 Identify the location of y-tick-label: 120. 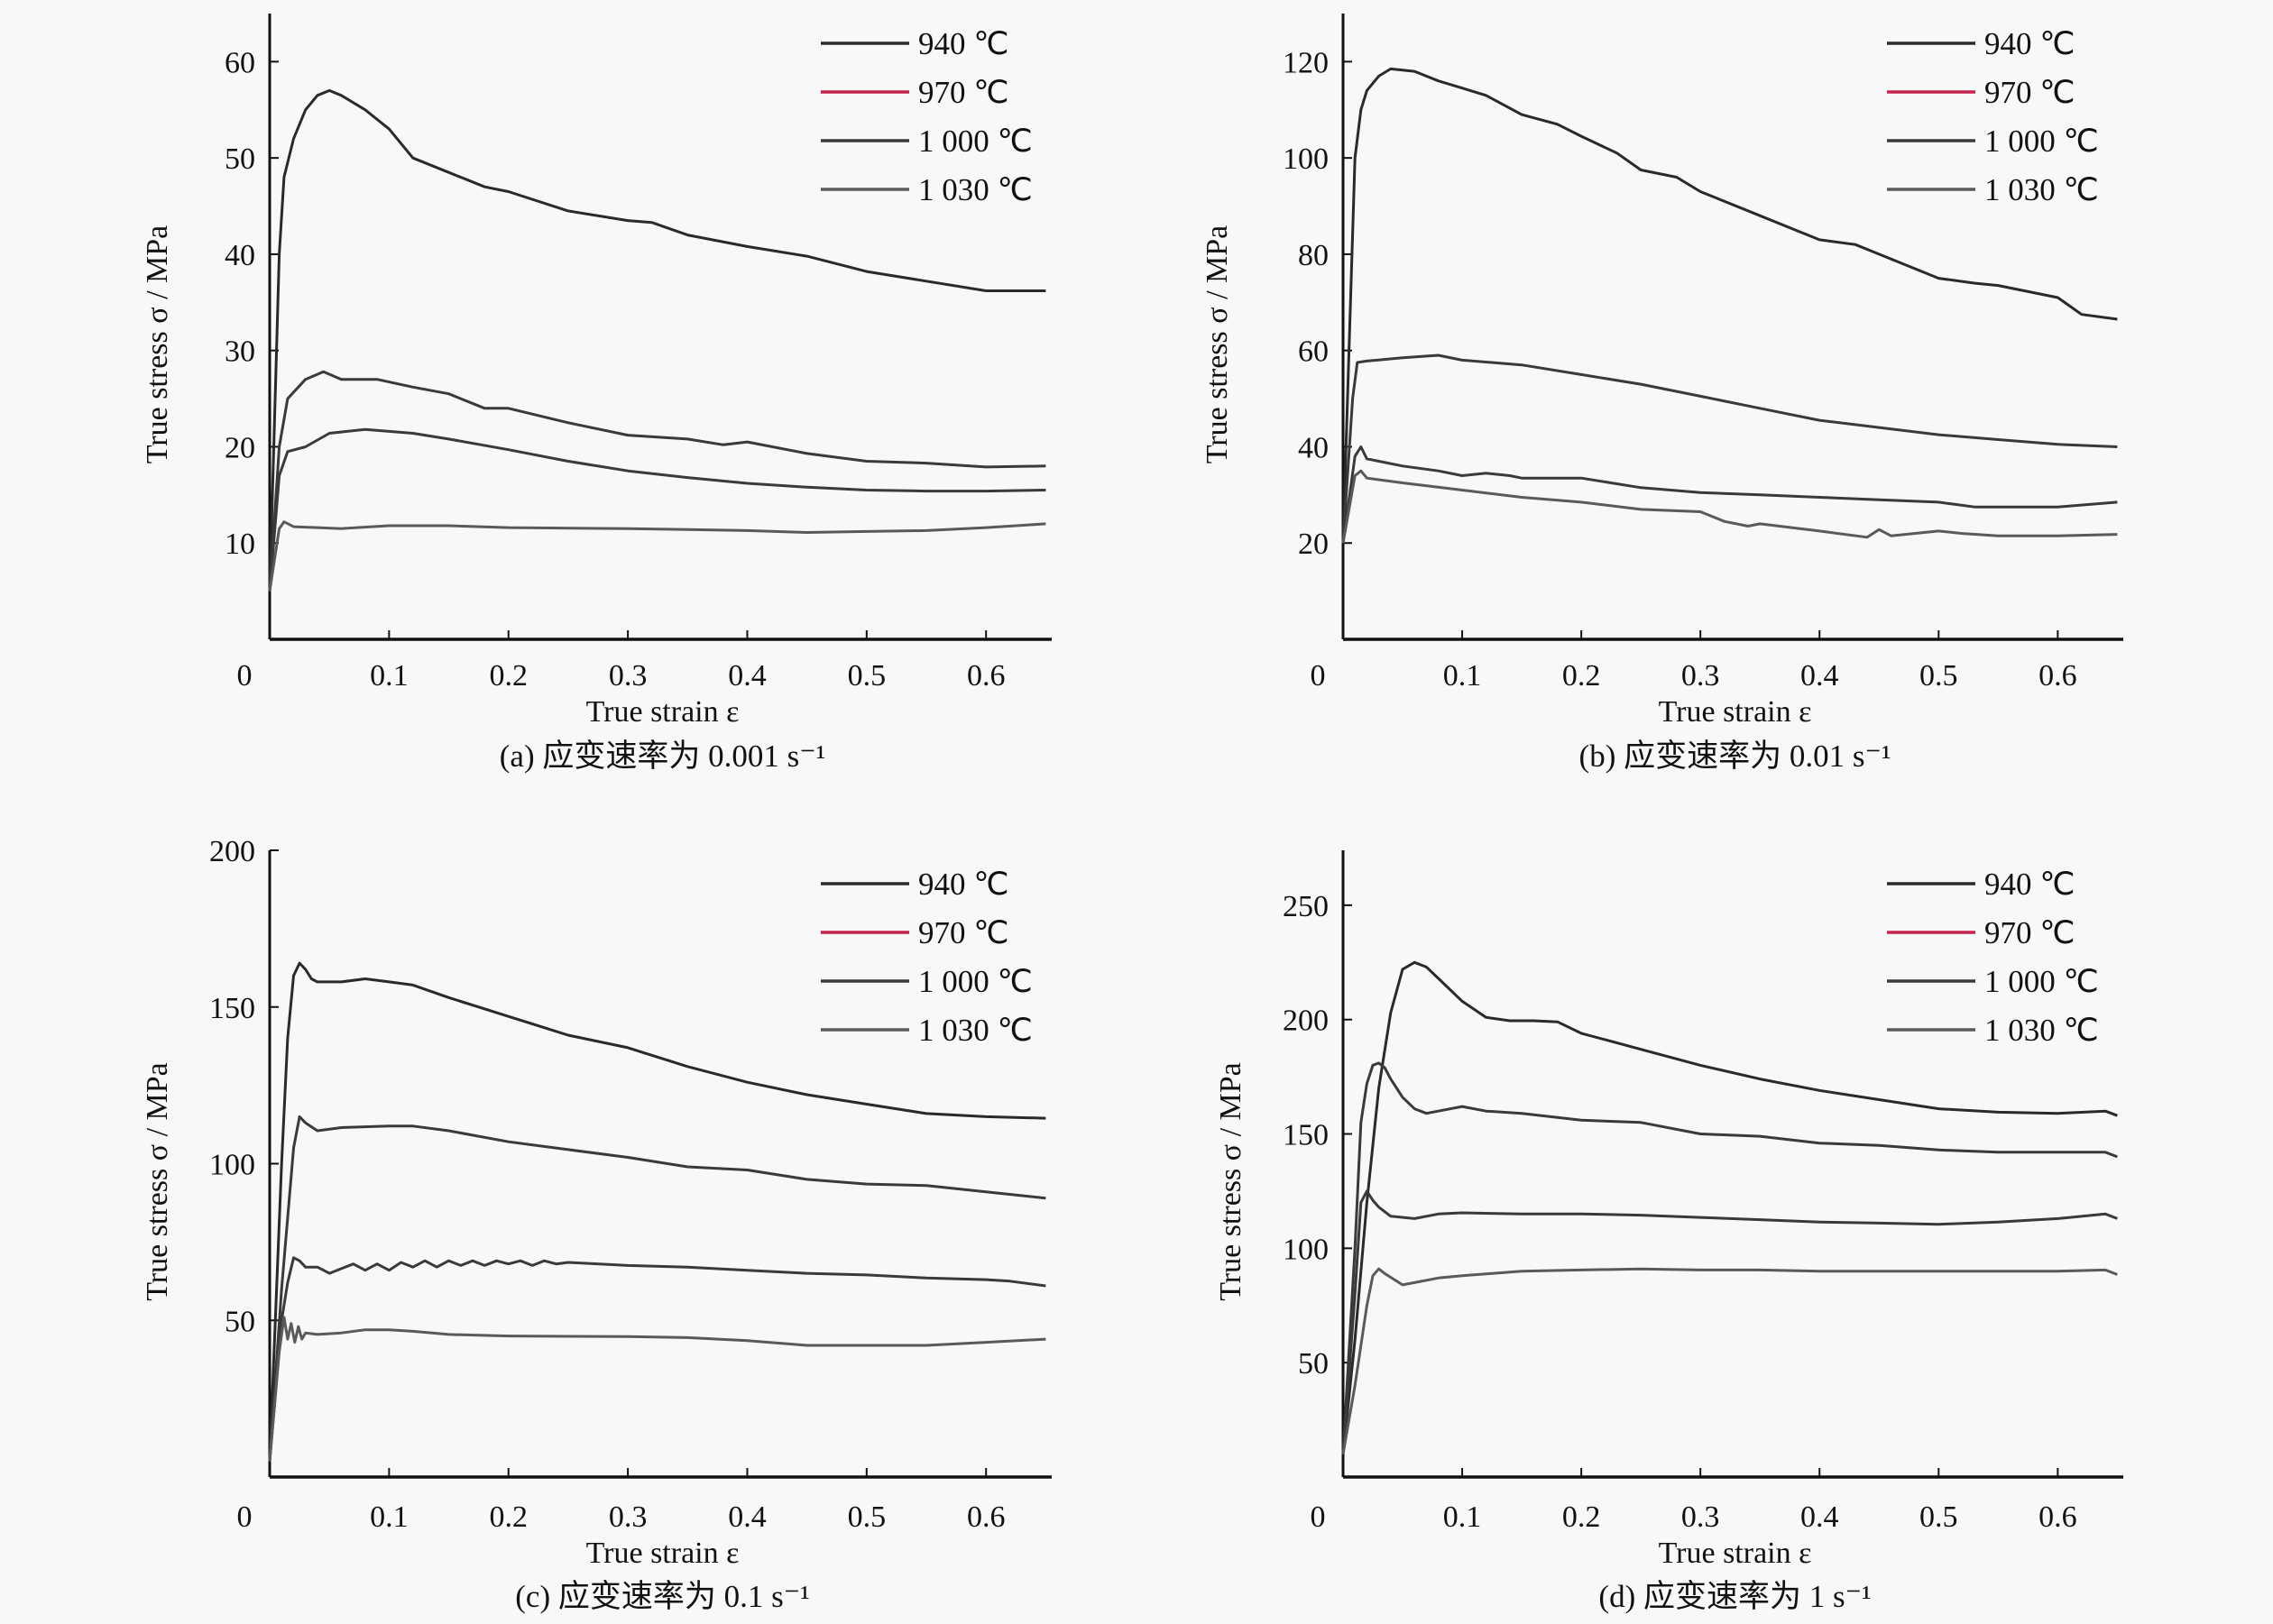
(1306, 63).